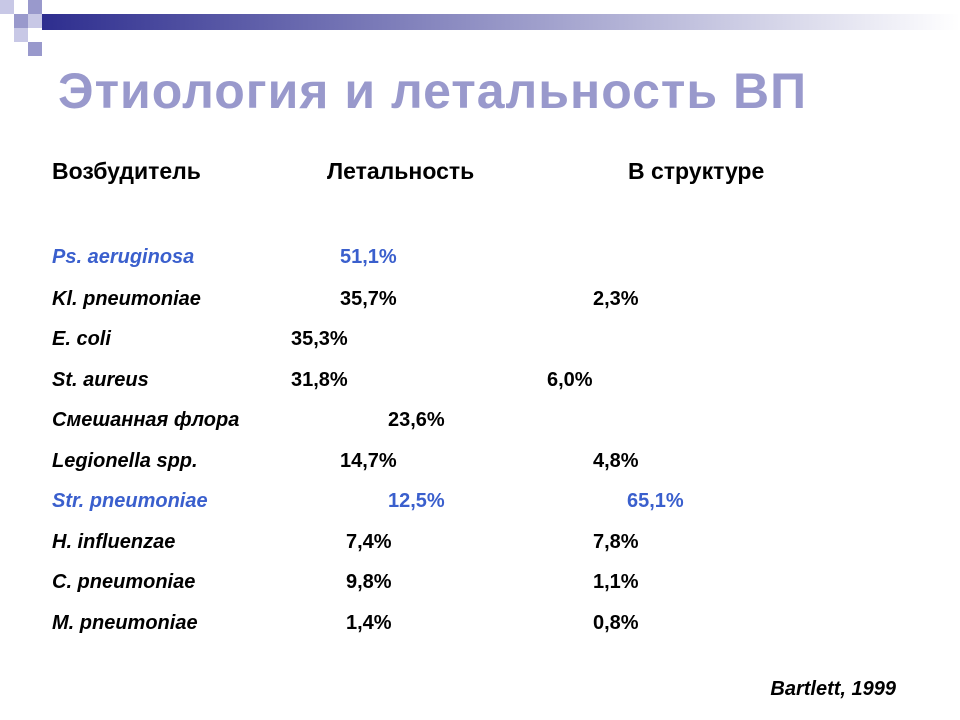 The height and width of the screenshot is (720, 960). Describe the element at coordinates (125, 623) in the screenshot. I see `pathogen: M. pneumoniae` at that location.